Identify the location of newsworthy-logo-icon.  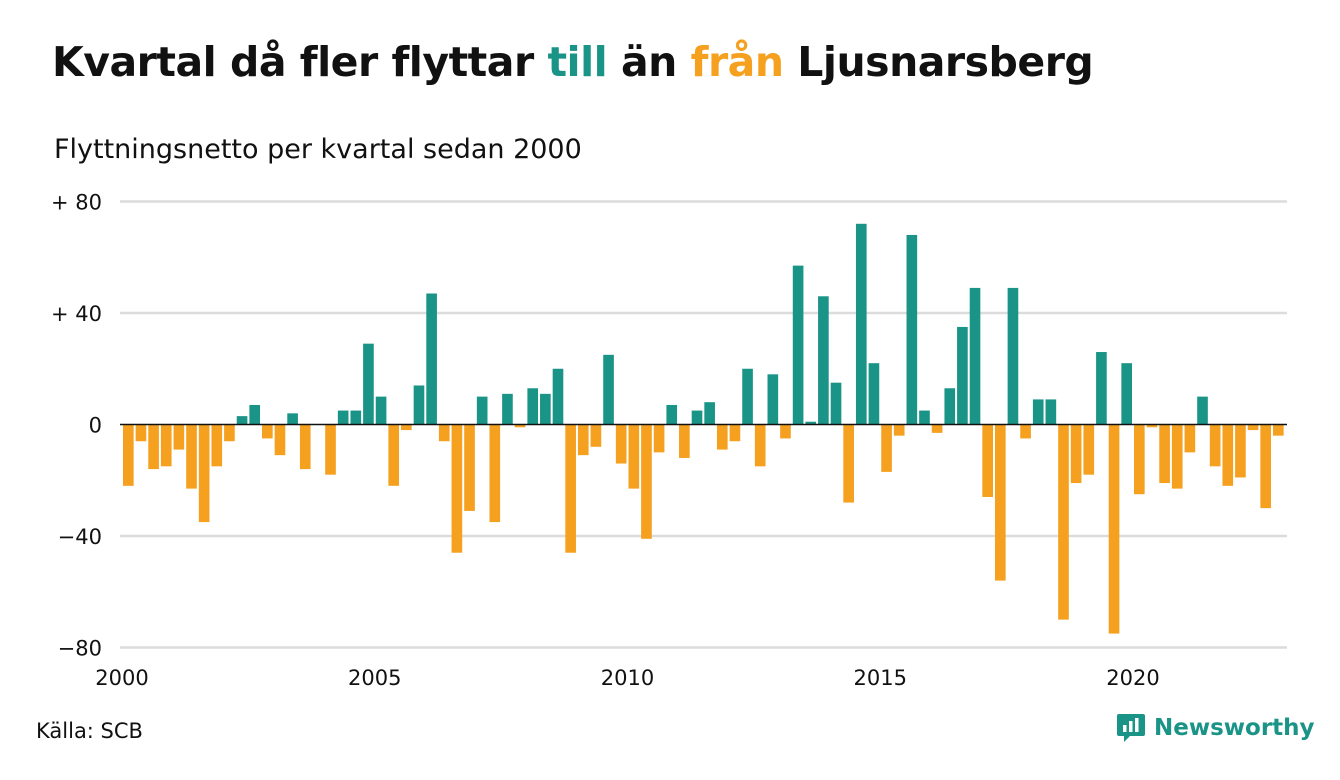
(1131, 728).